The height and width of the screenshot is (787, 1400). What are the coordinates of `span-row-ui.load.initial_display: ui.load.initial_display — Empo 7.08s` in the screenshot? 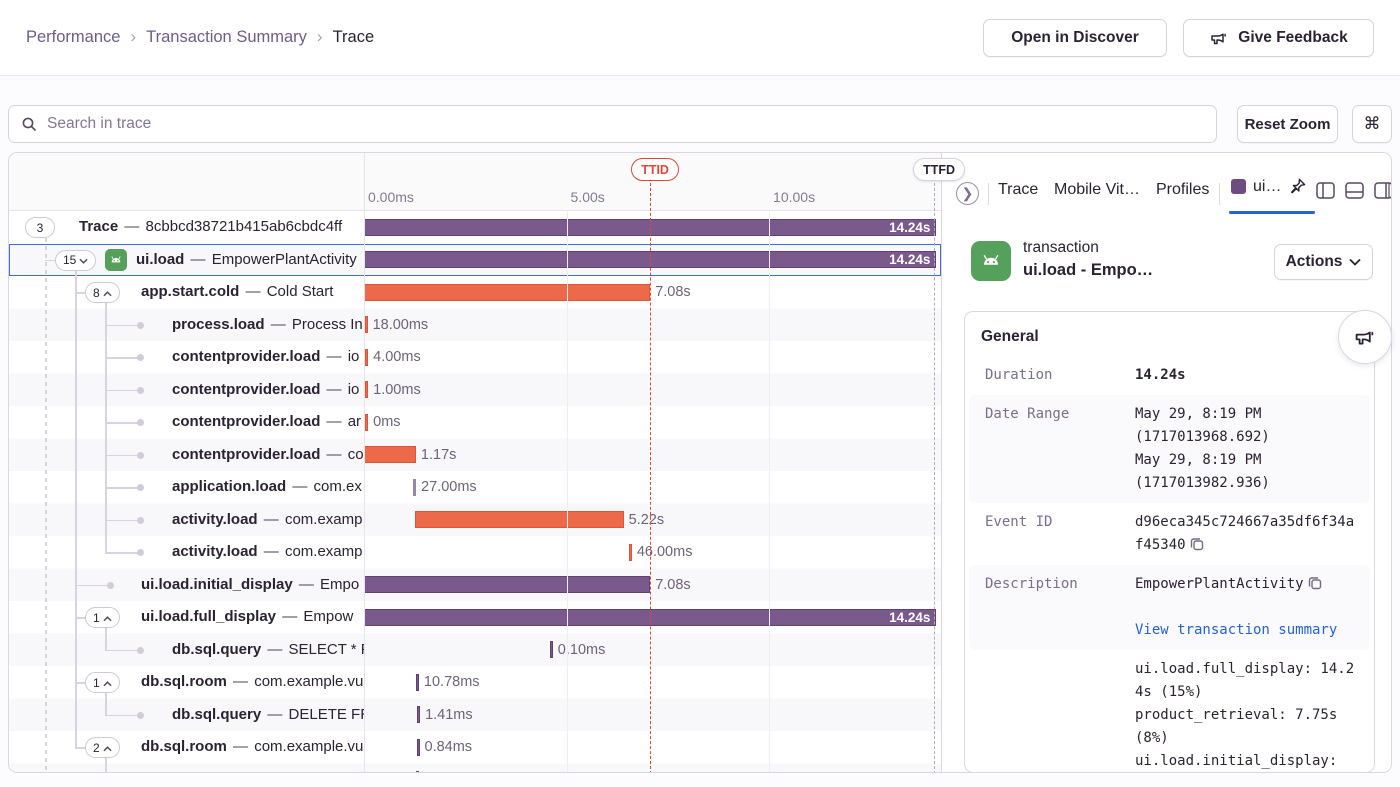 It's located at (475, 585).